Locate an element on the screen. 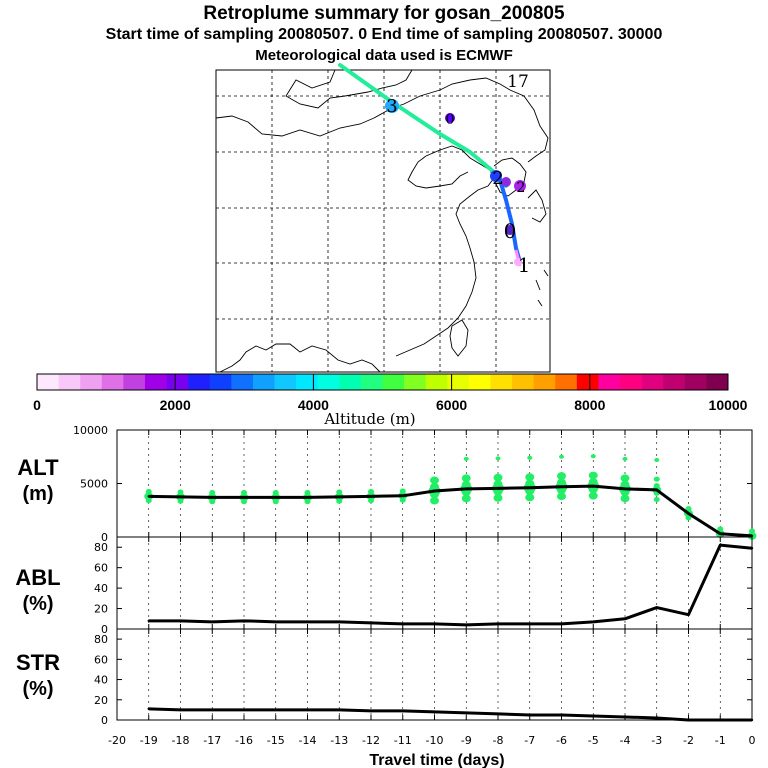  plume-markers: 3 0 2 2 0 1 is located at coordinates (457, 186).